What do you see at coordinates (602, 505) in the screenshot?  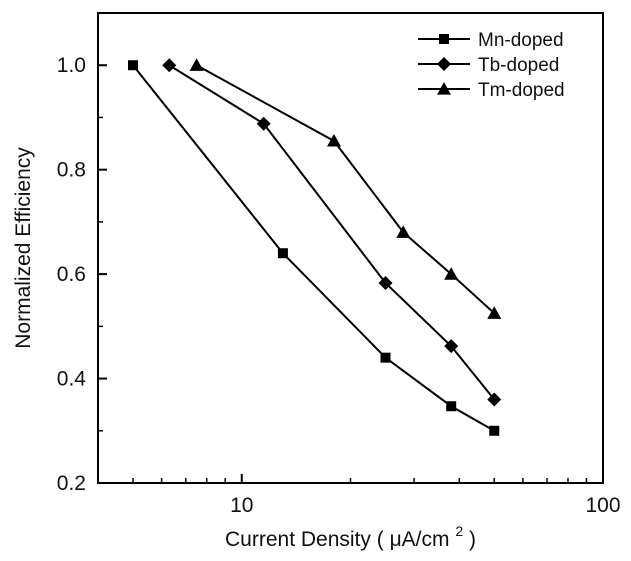 I see `x-tick-label: 100` at bounding box center [602, 505].